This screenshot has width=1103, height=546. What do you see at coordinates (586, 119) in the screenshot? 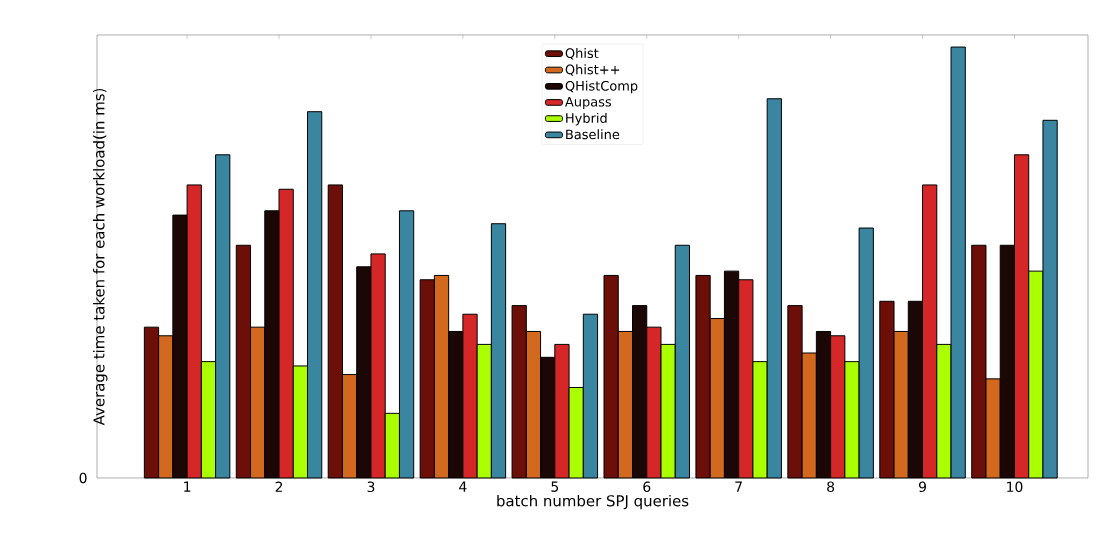
I see `legend-label: Hybrid` at bounding box center [586, 119].